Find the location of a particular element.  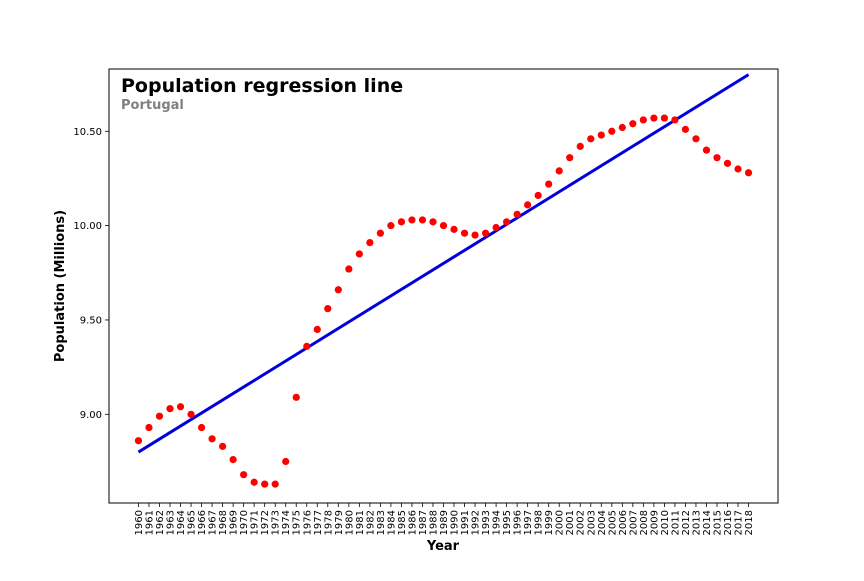

x-tick-label: 1967 is located at coordinates (213, 522).